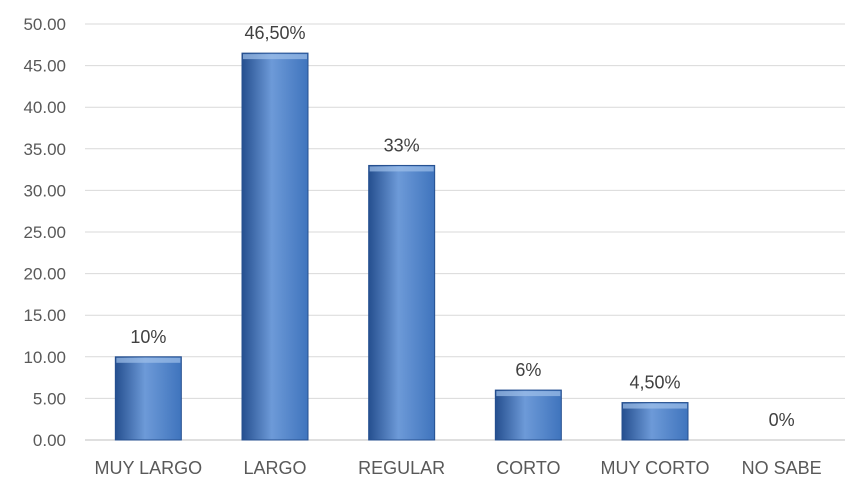 The width and height of the screenshot is (853, 481). I want to click on y-tick-label: 50.00, so click(44, 24).